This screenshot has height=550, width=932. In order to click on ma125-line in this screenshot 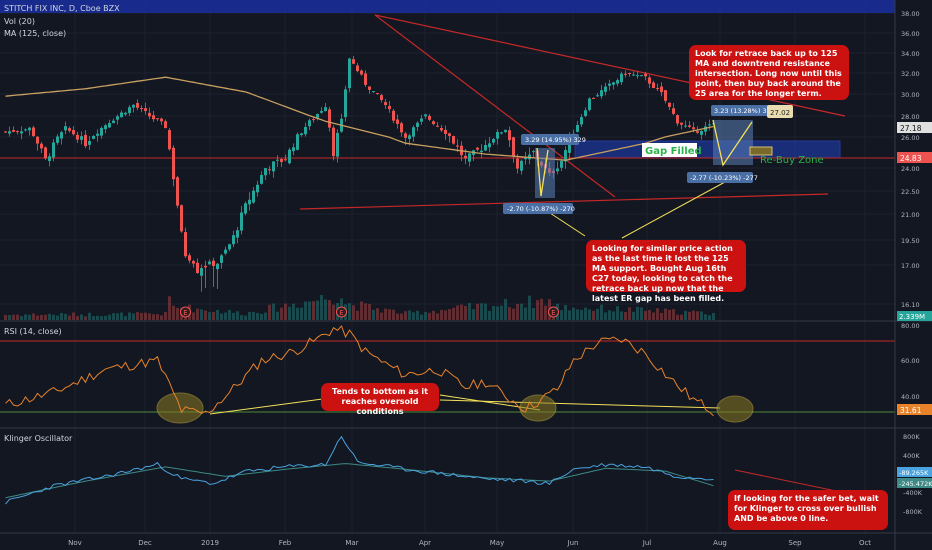, I will do `click(359, 118)`.